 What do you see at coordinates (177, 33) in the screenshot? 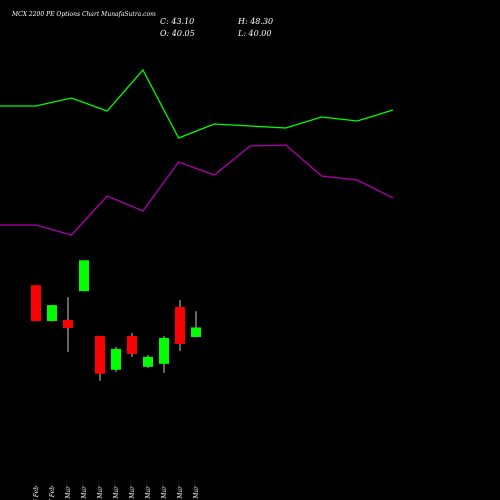
I see `ohlc-label: O: 40.05` at bounding box center [177, 33].